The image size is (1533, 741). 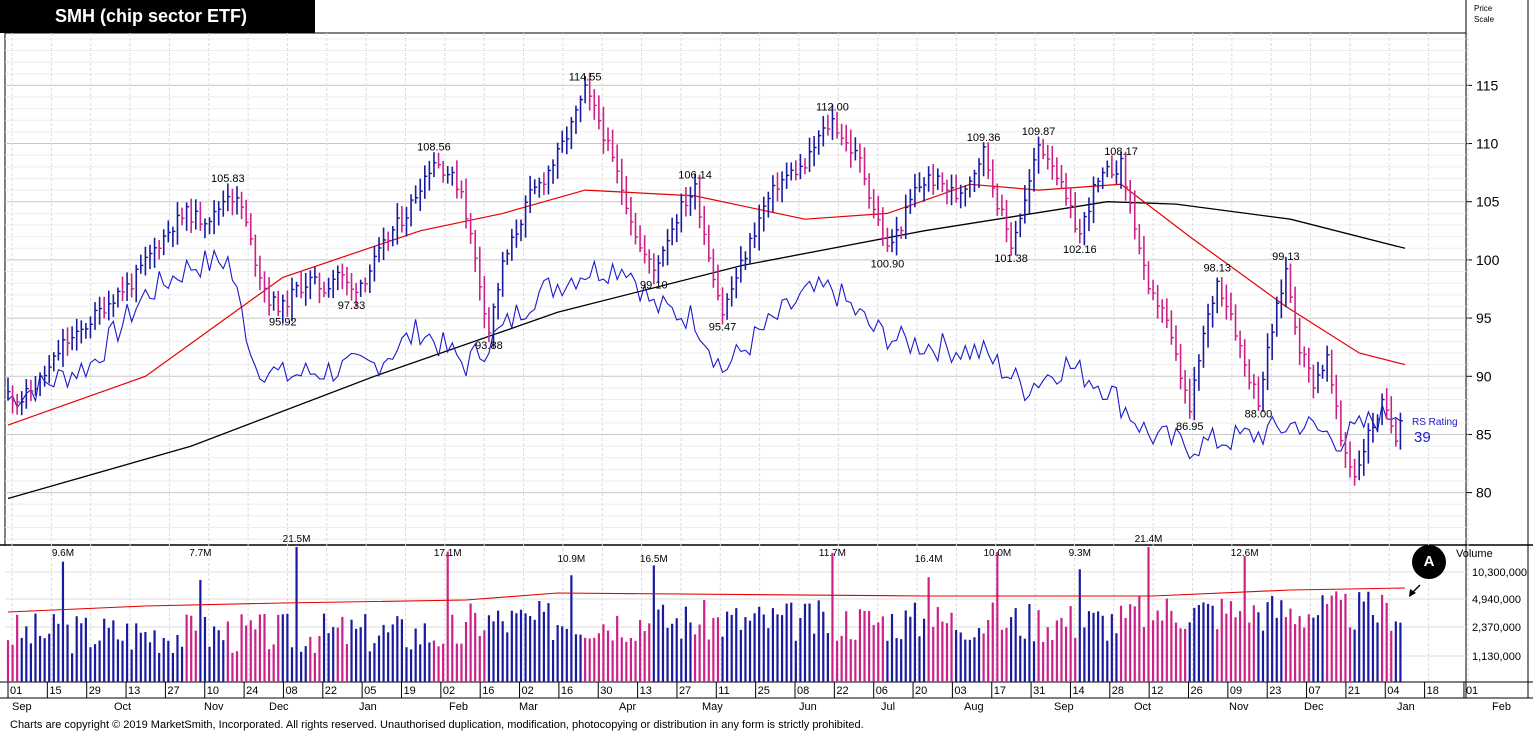 What do you see at coordinates (997, 553) in the screenshot?
I see `volume-peak-label: 10.0M` at bounding box center [997, 553].